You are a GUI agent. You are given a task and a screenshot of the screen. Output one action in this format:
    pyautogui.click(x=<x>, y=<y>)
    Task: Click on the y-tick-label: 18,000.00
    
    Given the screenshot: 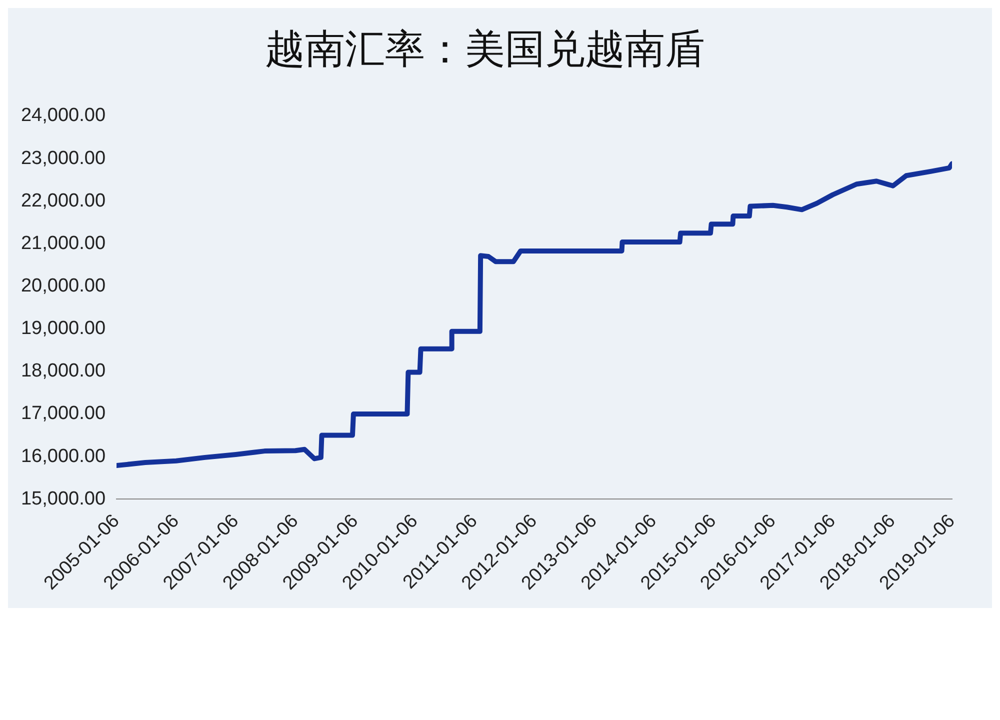 What is the action you would take?
    pyautogui.click(x=63, y=371)
    